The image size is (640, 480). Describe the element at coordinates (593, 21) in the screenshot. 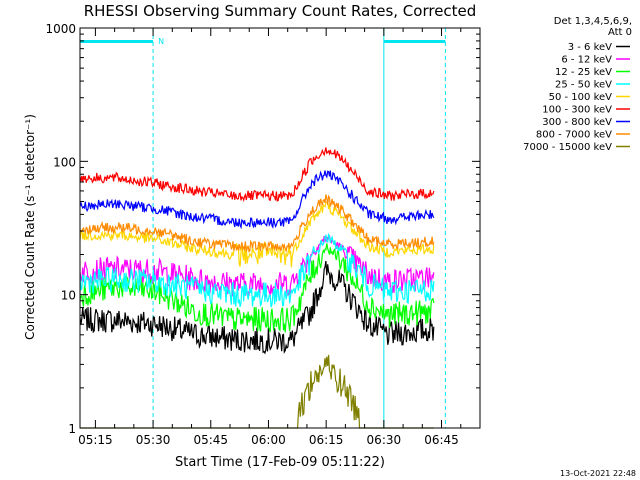

I see `legend-header: Det 1,3,4,5,6,9,` at that location.